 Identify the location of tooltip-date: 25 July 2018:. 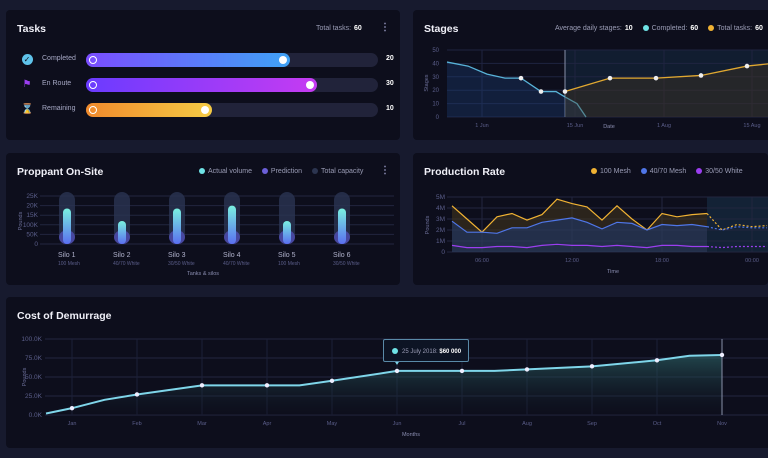
(420, 352).